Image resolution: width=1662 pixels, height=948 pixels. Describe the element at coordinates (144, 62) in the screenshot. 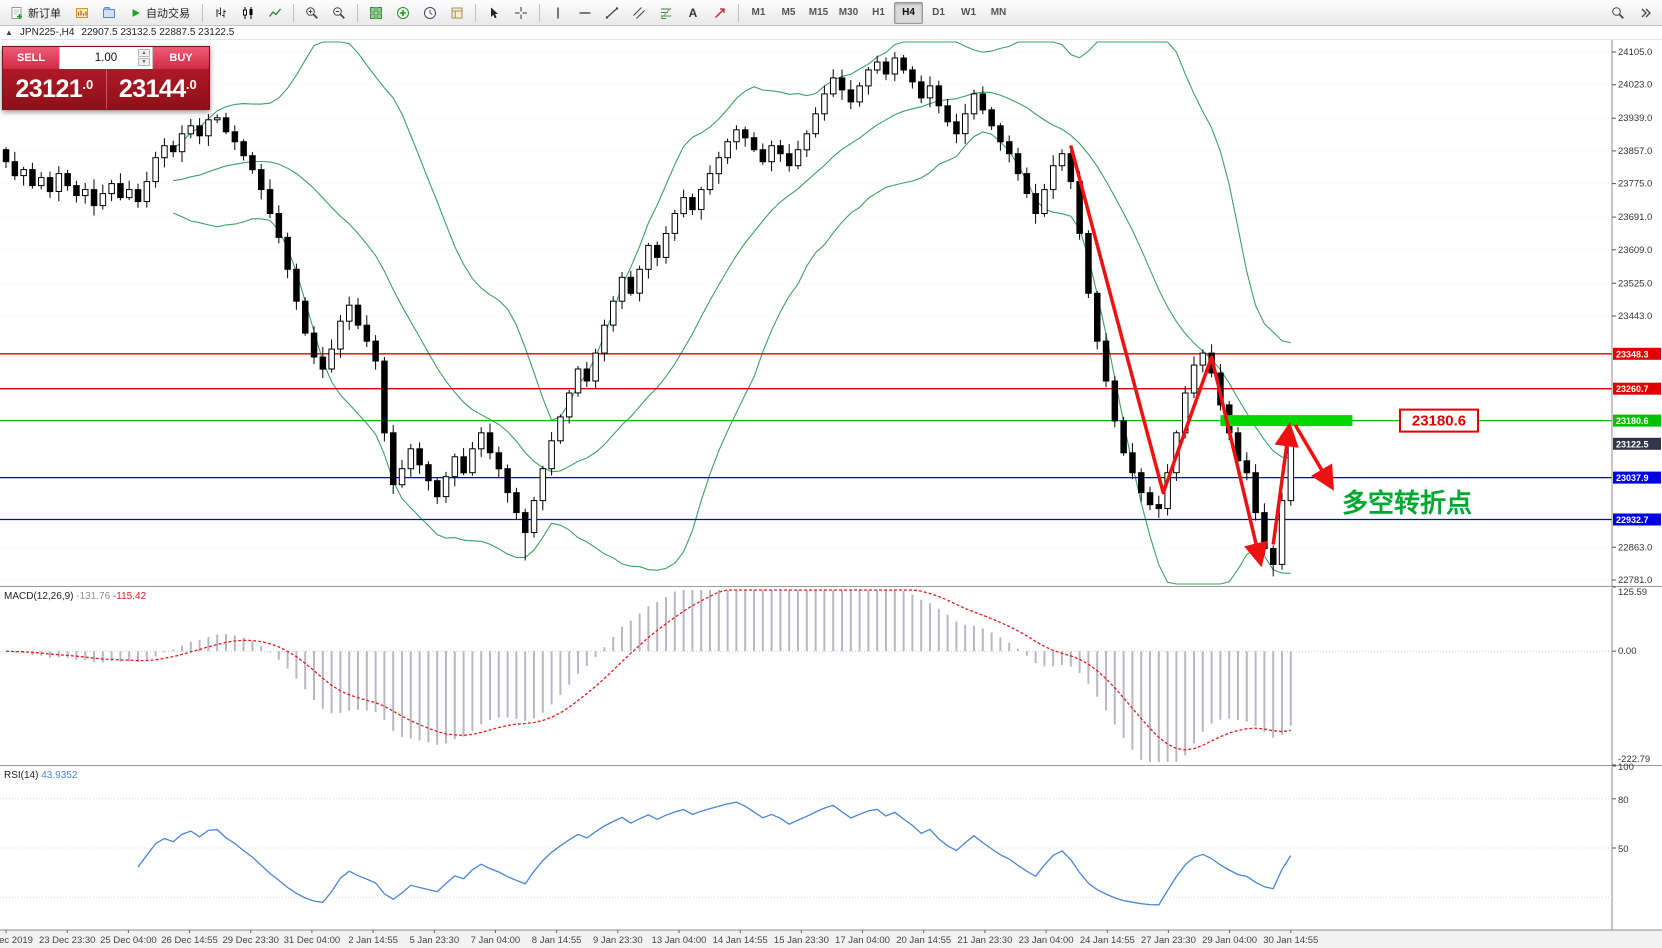

I see `volume-down-button: ▼` at that location.